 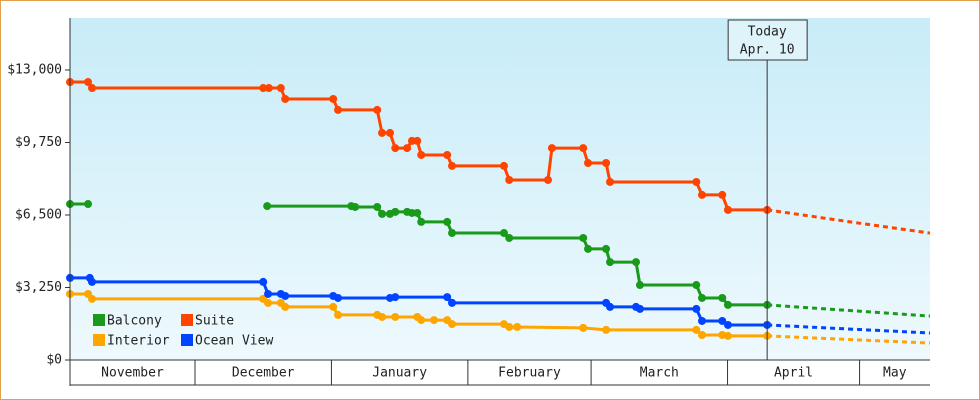 I want to click on x-tick-label: May, so click(x=895, y=373).